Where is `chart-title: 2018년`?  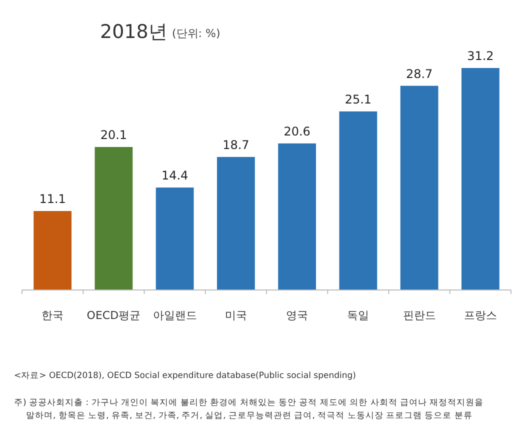
chart-title: 2018년 is located at coordinates (134, 32).